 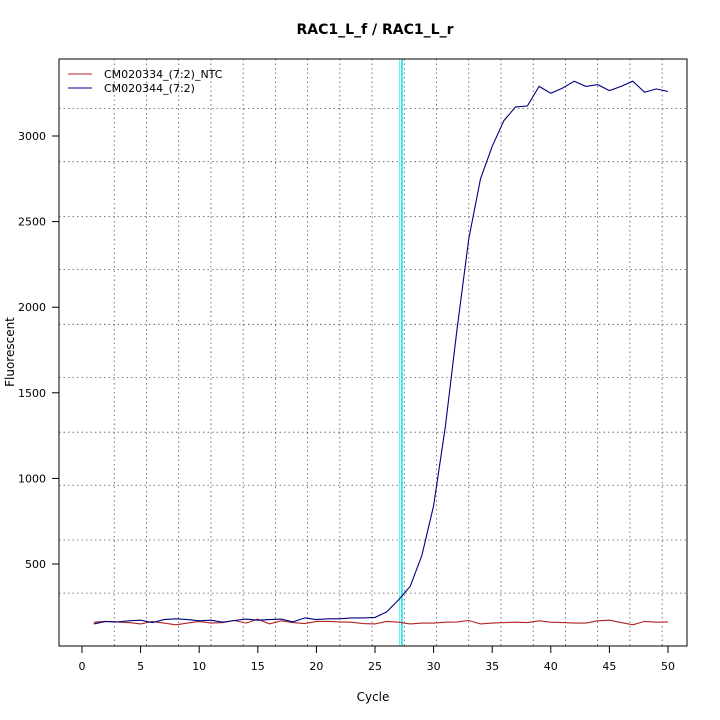 What do you see at coordinates (375, 30) in the screenshot?
I see `chart-title: RAC1_L_f / RAC1_L_r` at bounding box center [375, 30].